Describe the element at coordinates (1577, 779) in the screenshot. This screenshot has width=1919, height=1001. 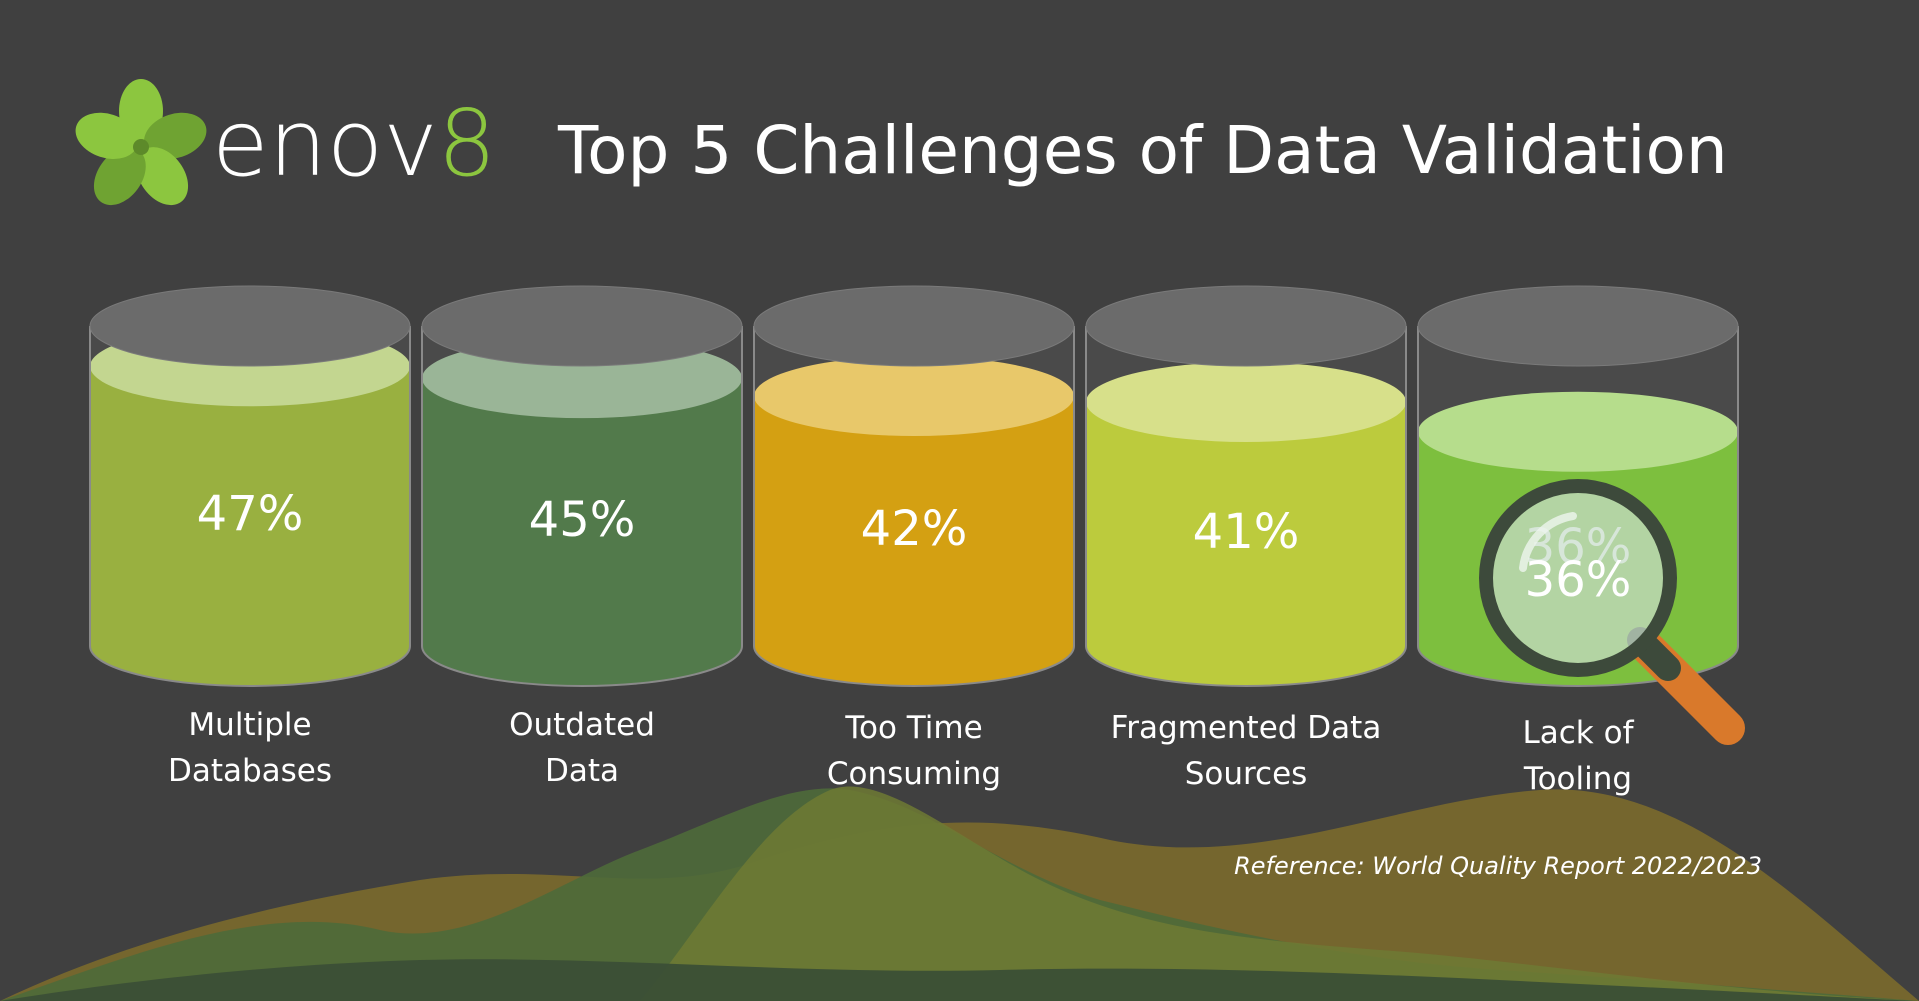
I see `category-label: Tooling` at that location.